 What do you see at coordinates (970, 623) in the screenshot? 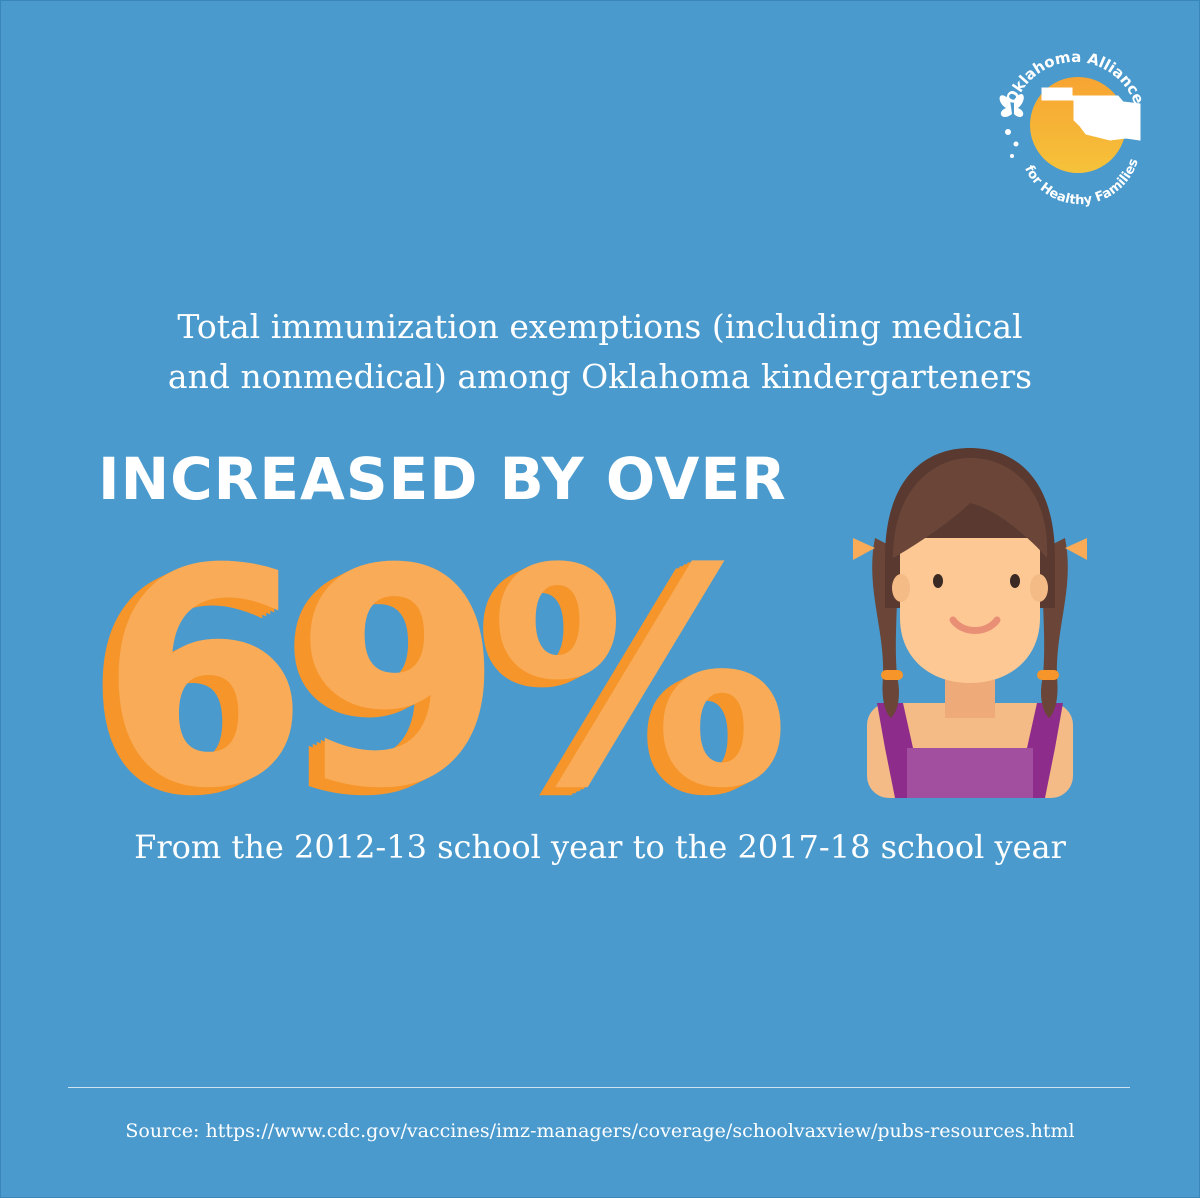
I see `girl-illustration` at bounding box center [970, 623].